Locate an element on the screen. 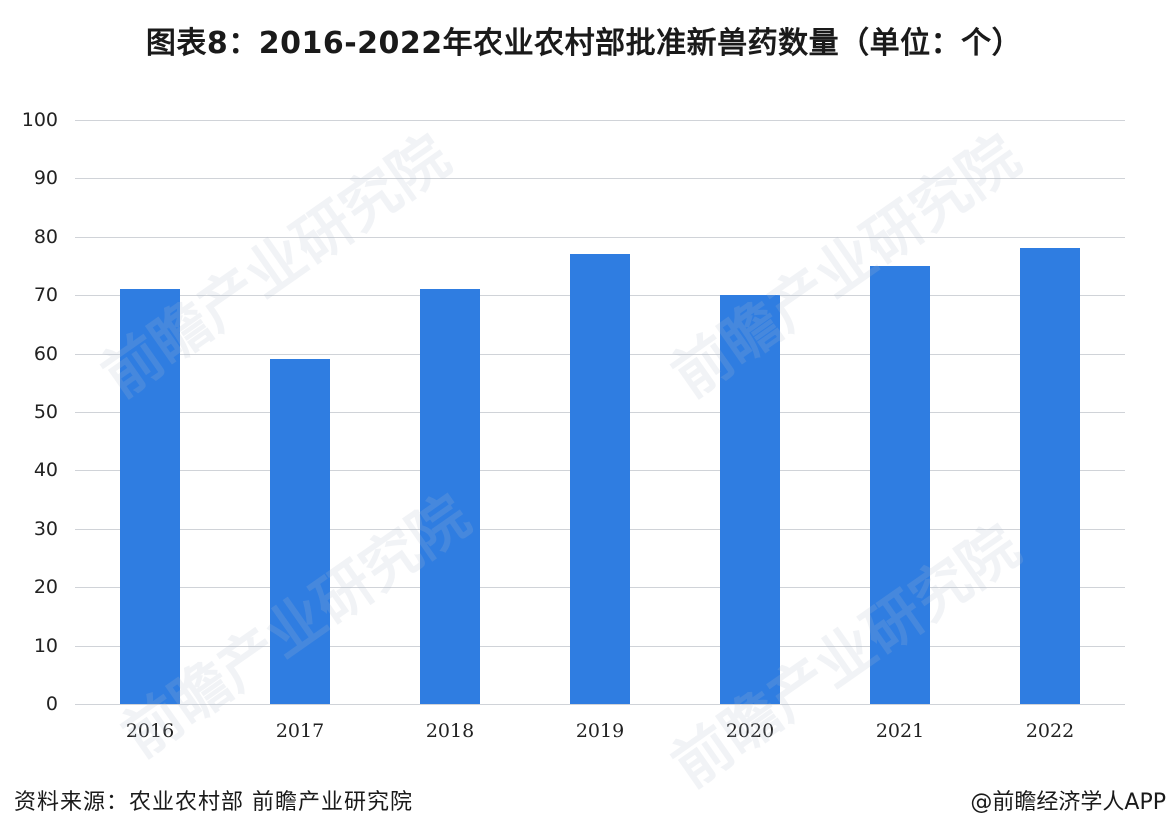 This screenshot has width=1168, height=840. y-tick-label: 30 is located at coordinates (45, 529).